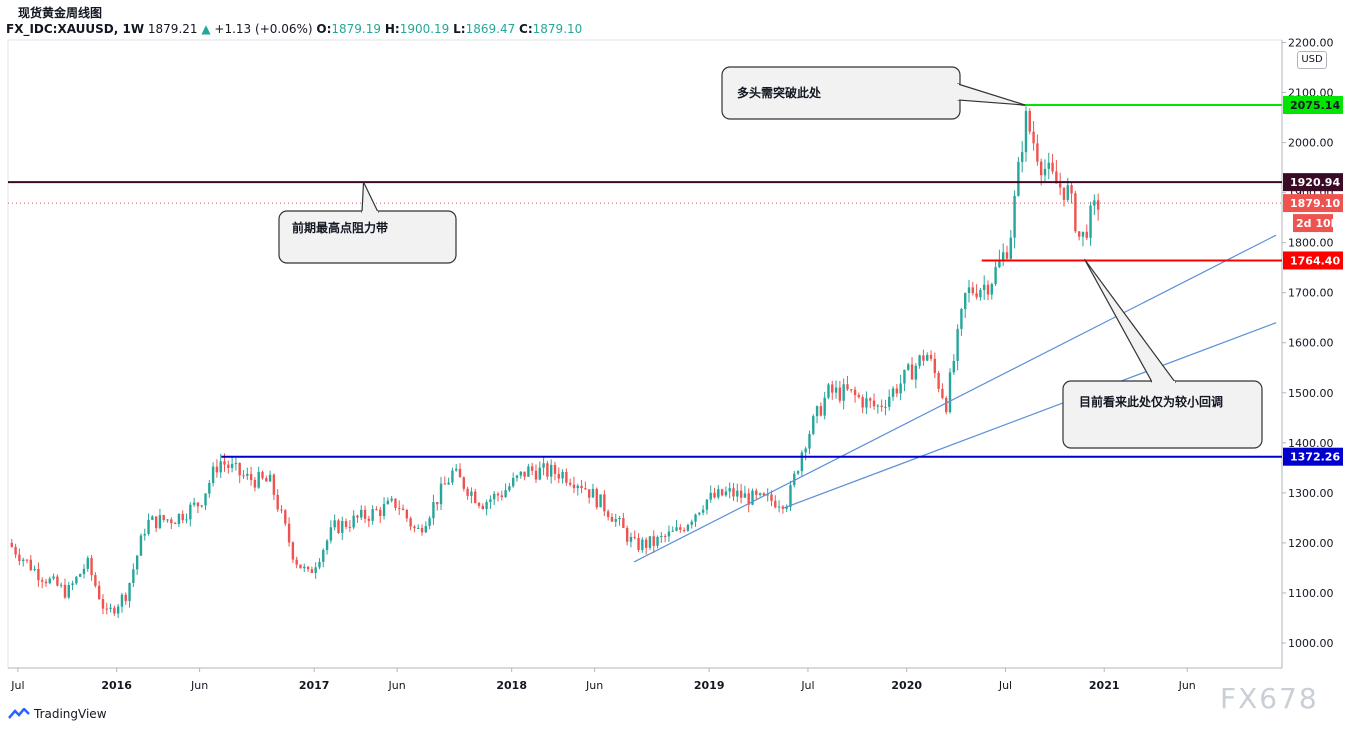 This screenshot has width=1349, height=735. I want to click on low-value: 1869.47, so click(490, 29).